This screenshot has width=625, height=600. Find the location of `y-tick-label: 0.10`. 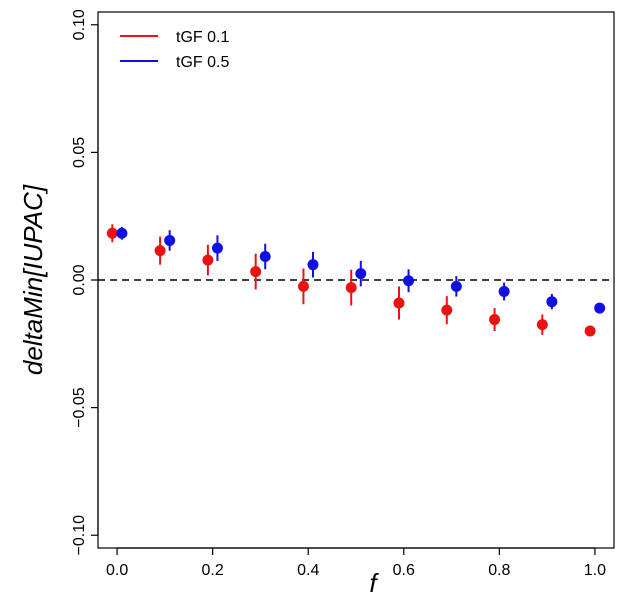

y-tick-label: 0.10 is located at coordinates (79, 24).